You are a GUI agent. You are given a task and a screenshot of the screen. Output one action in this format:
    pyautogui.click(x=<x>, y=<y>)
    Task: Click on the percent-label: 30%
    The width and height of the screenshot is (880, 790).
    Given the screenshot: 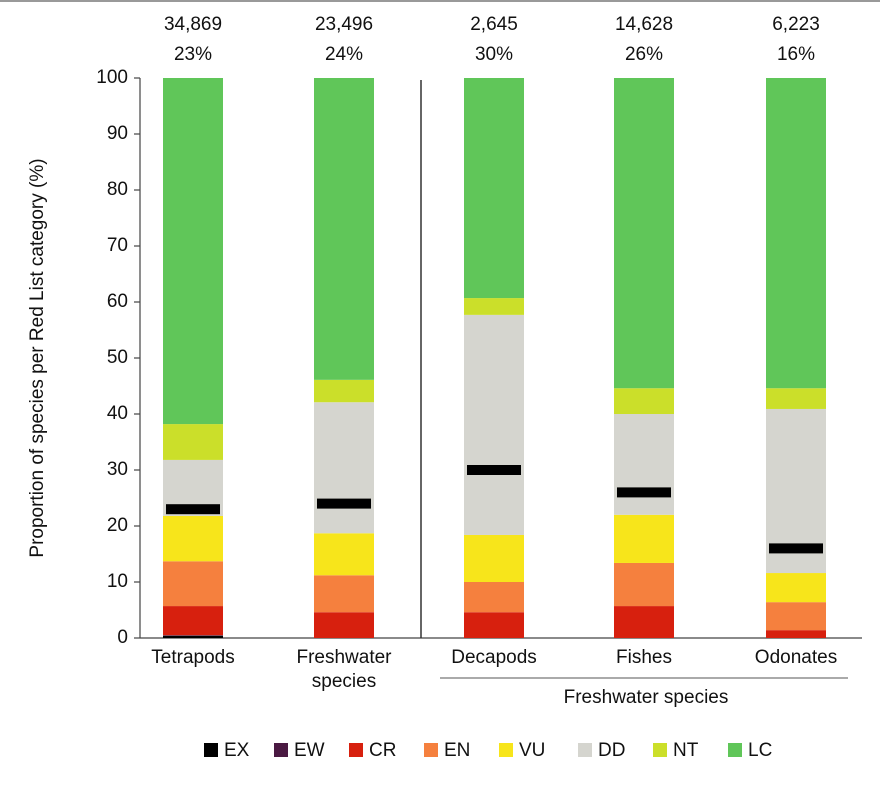 What is the action you would take?
    pyautogui.click(x=494, y=54)
    